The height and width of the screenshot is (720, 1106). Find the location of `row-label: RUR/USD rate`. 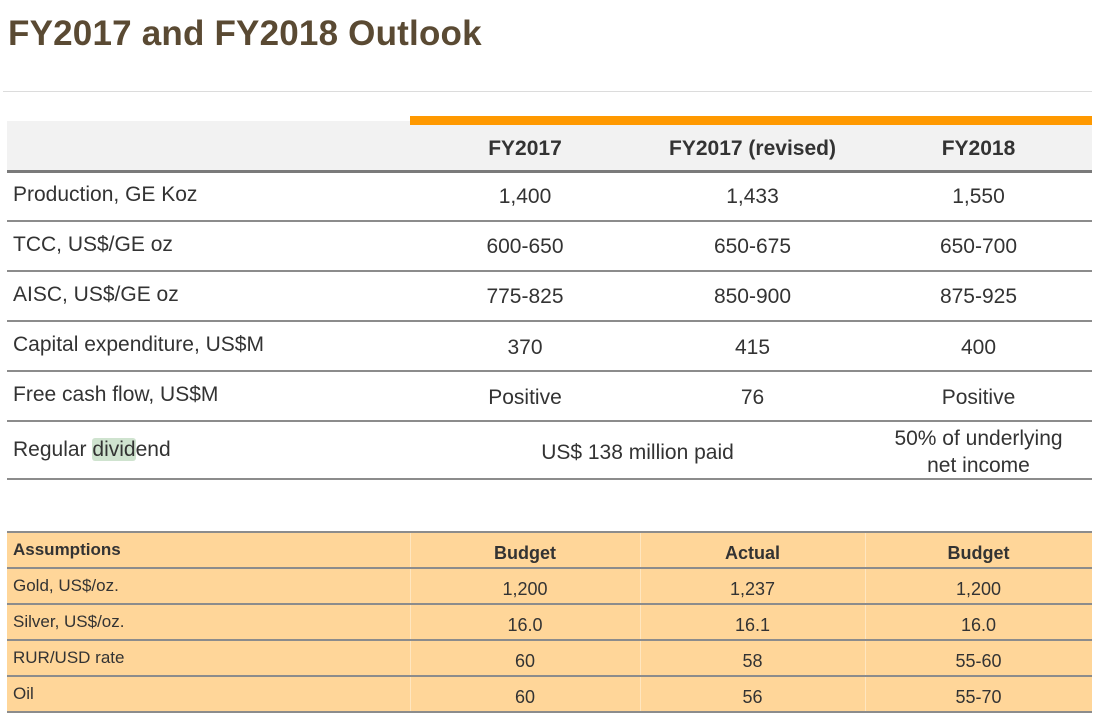

row-label: RUR/USD rate is located at coordinates (69, 657).